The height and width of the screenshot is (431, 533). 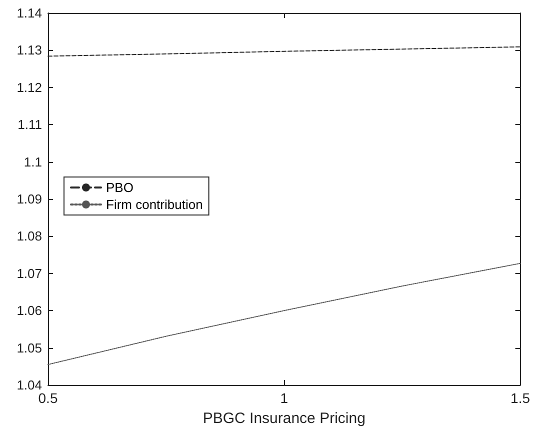 What do you see at coordinates (120, 187) in the screenshot?
I see `legend-label: PBO` at bounding box center [120, 187].